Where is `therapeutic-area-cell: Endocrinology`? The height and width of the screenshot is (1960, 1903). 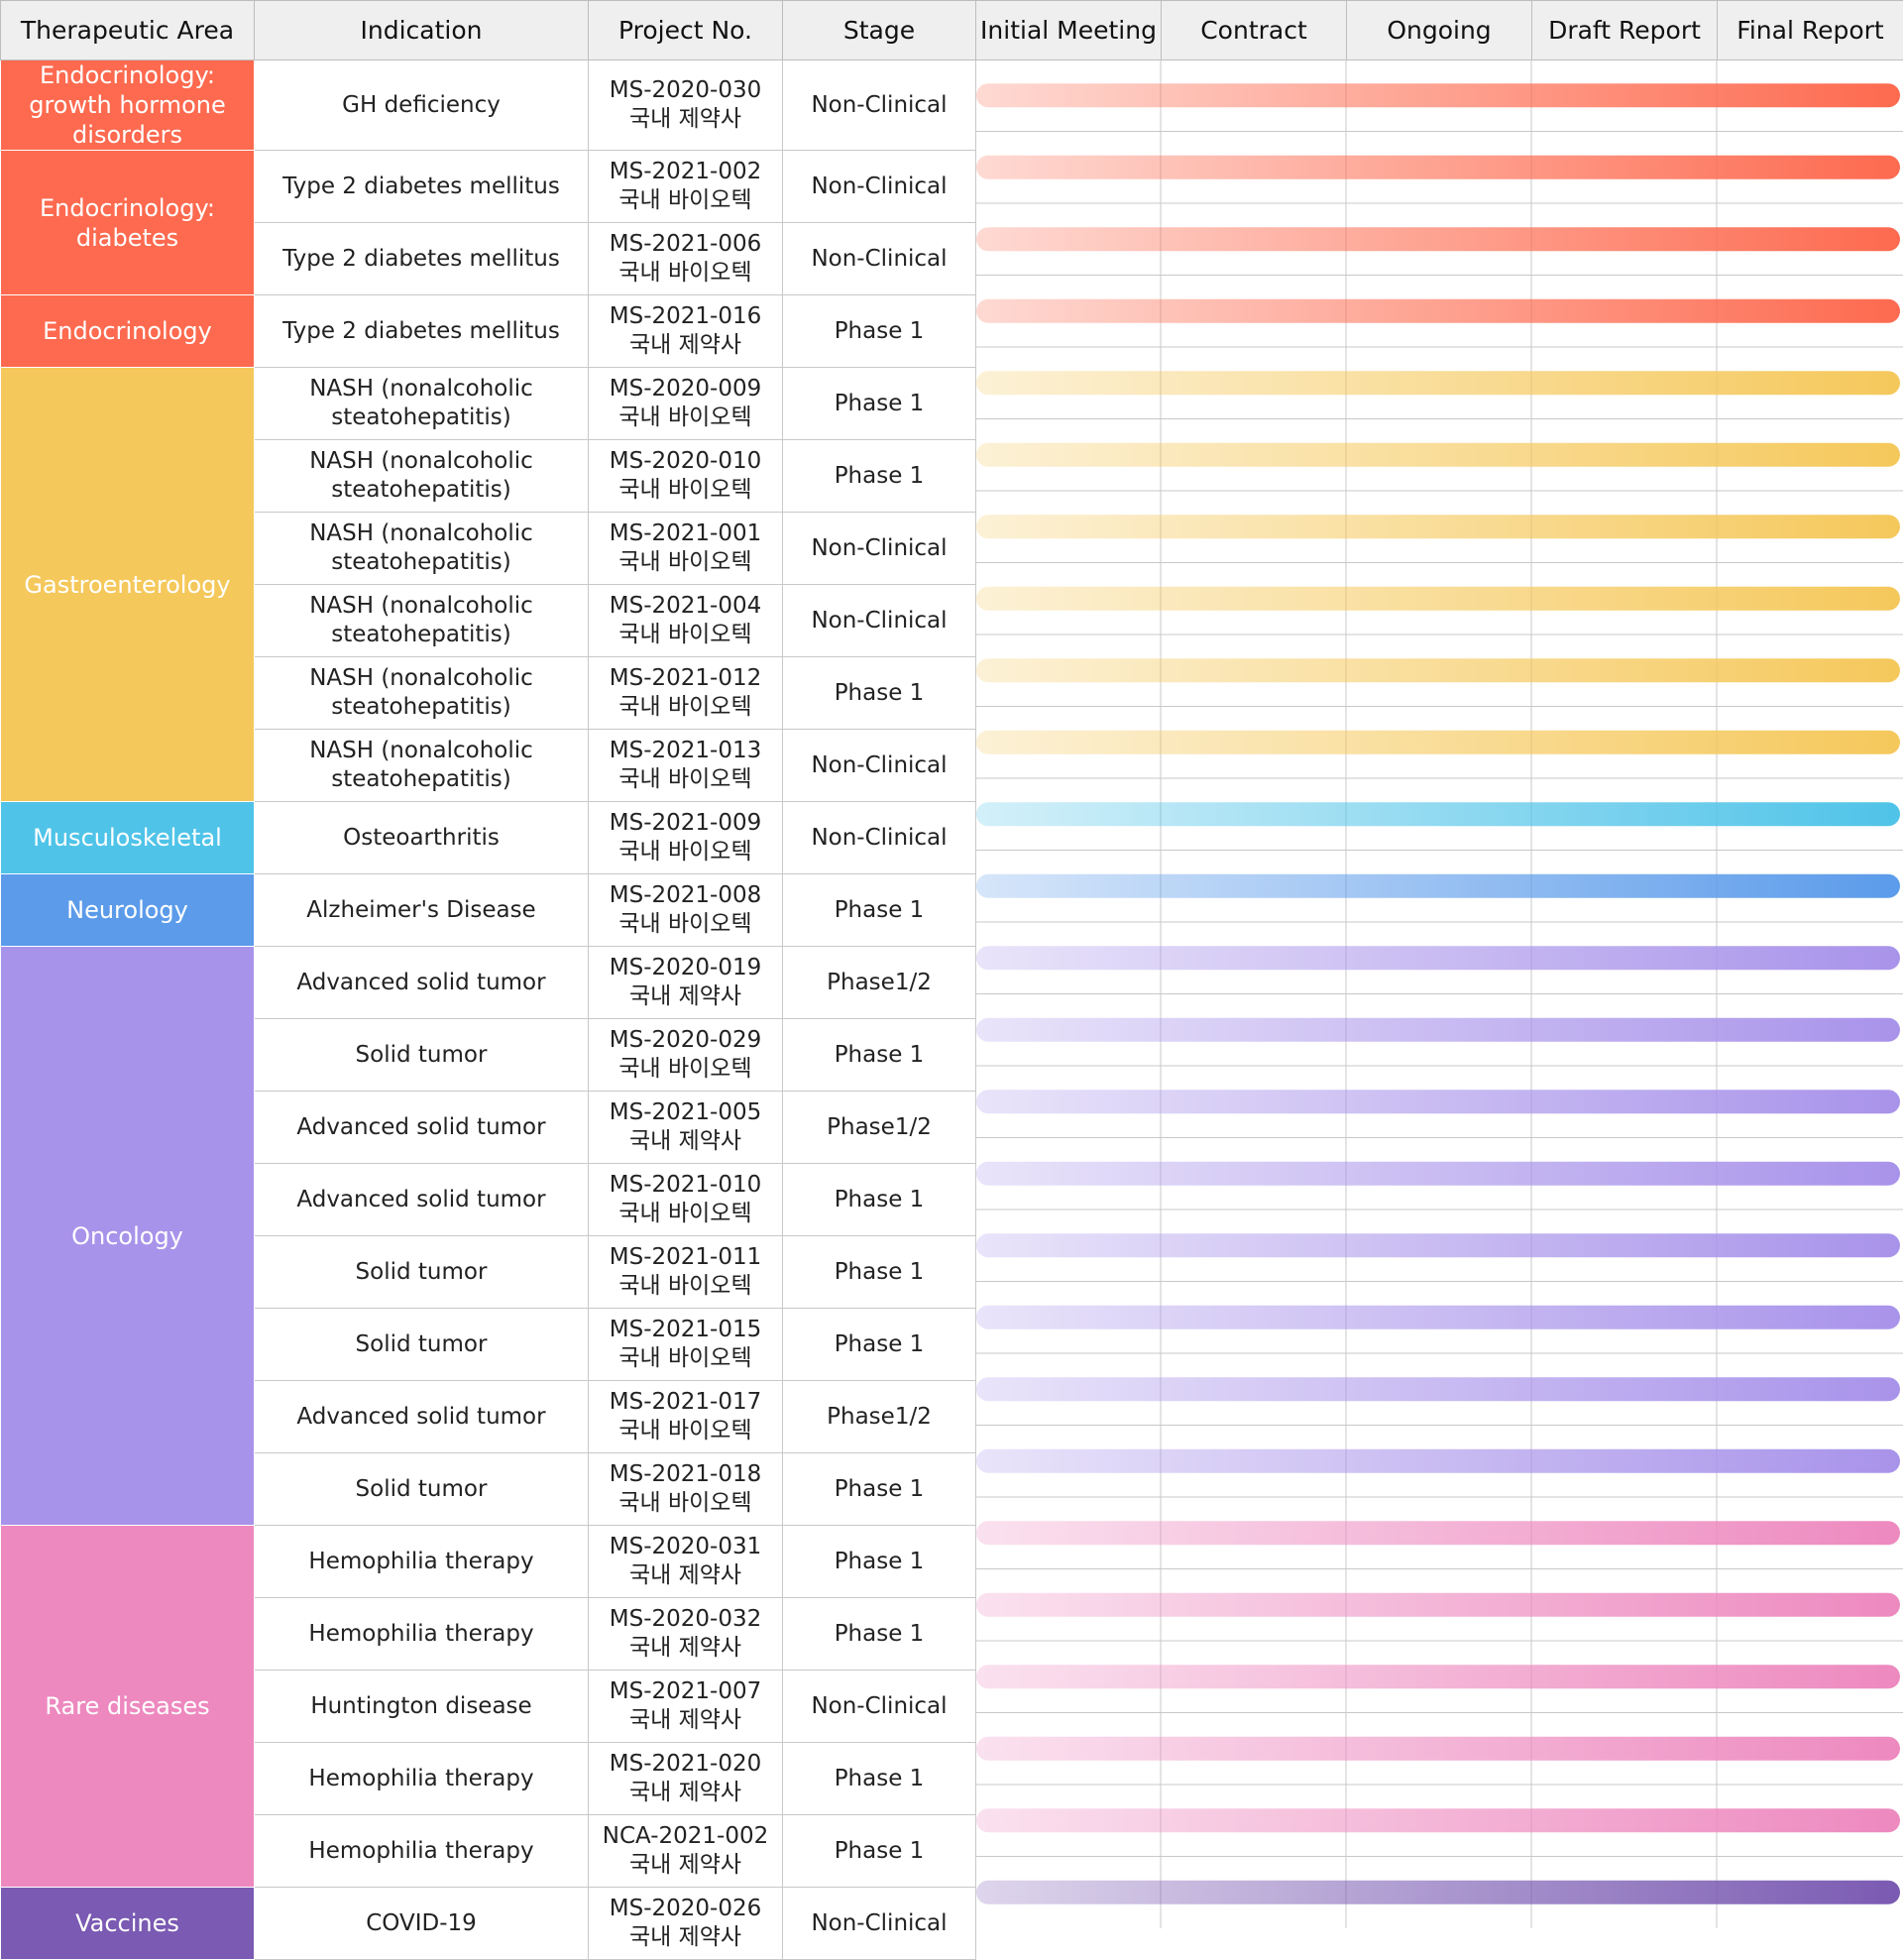
therapeutic-area-cell: Endocrinology is located at coordinates (128, 331).